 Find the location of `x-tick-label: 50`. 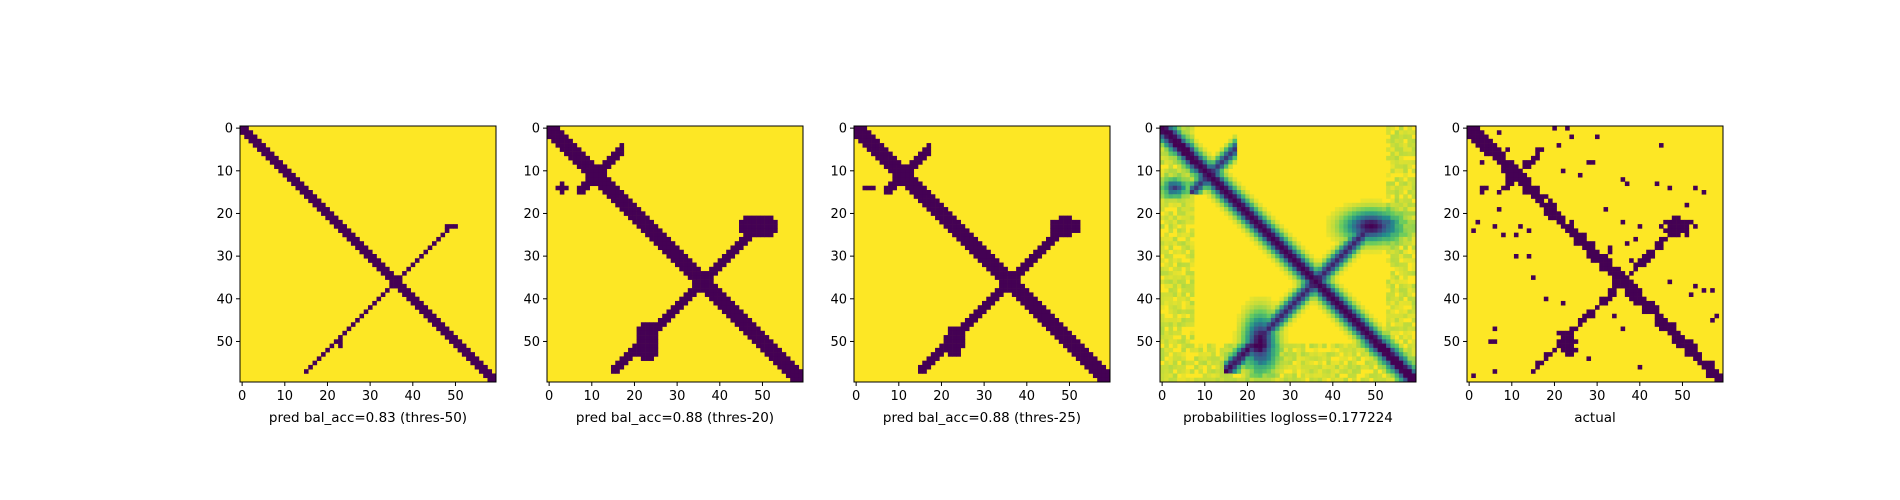

x-tick-label: 50 is located at coordinates (1375, 396).